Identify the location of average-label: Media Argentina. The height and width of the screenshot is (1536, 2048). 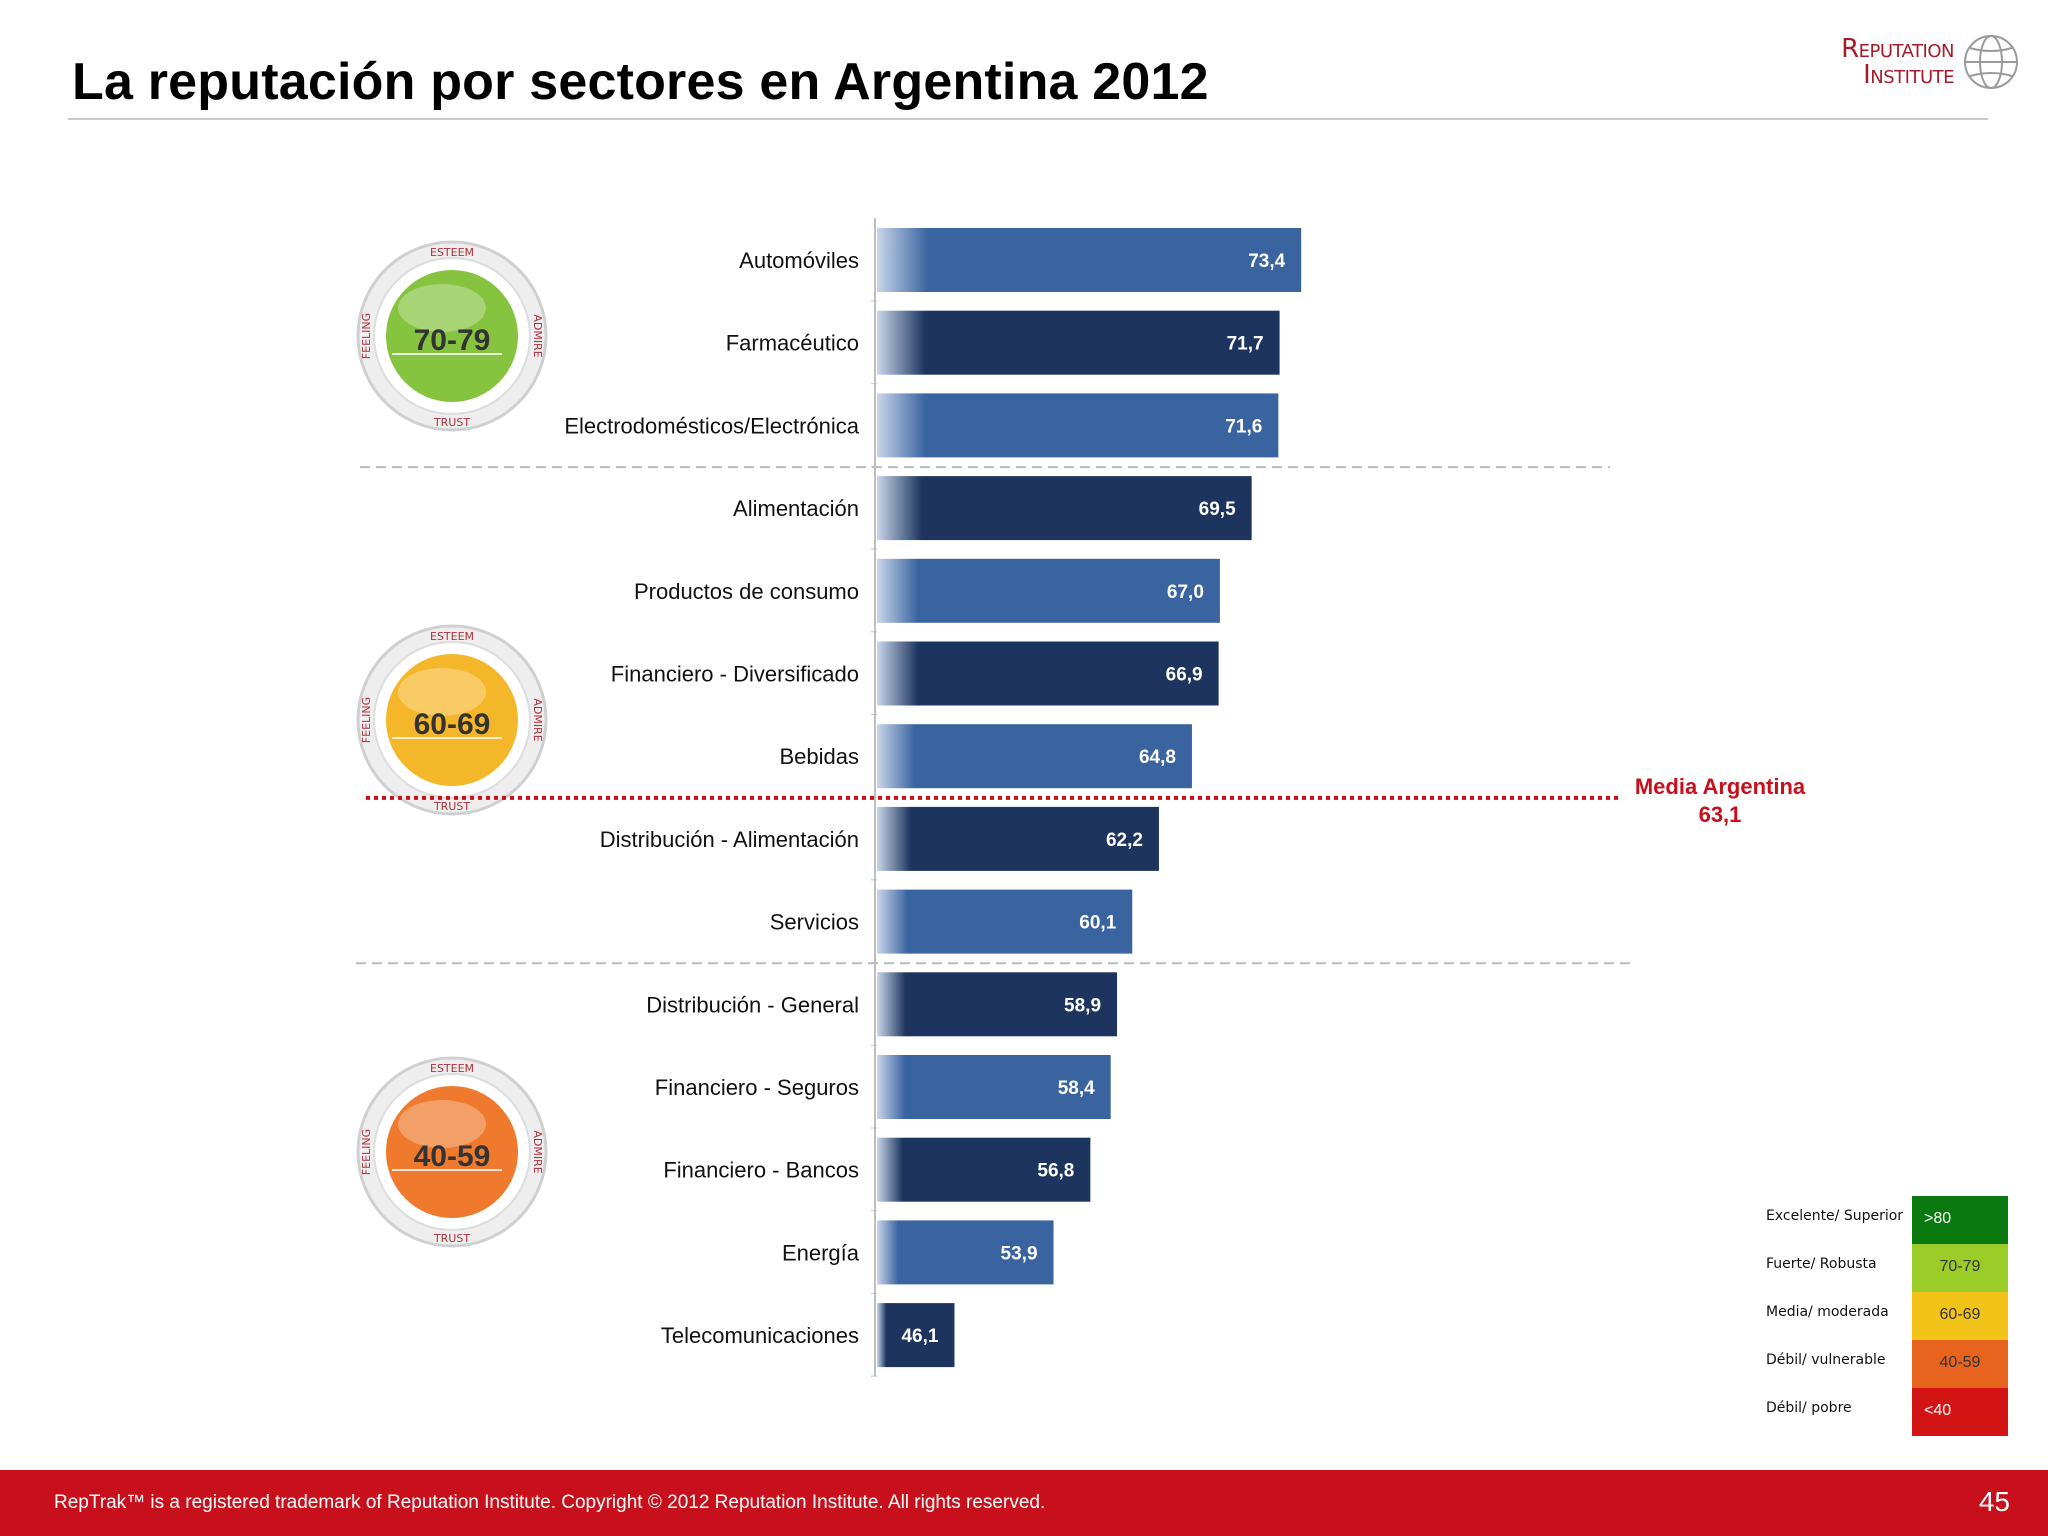
(1720, 786).